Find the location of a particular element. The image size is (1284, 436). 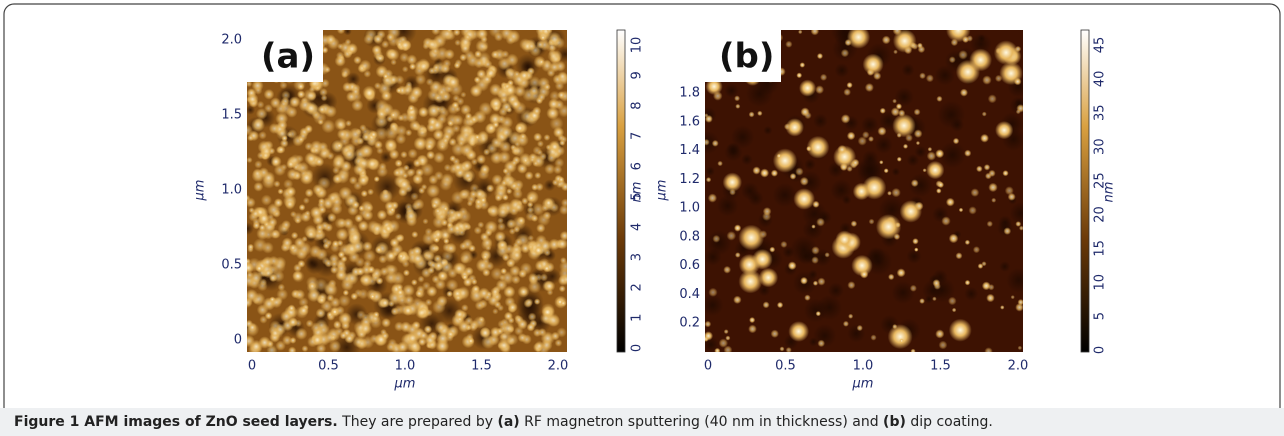

label-box is located at coordinates (285, 55).